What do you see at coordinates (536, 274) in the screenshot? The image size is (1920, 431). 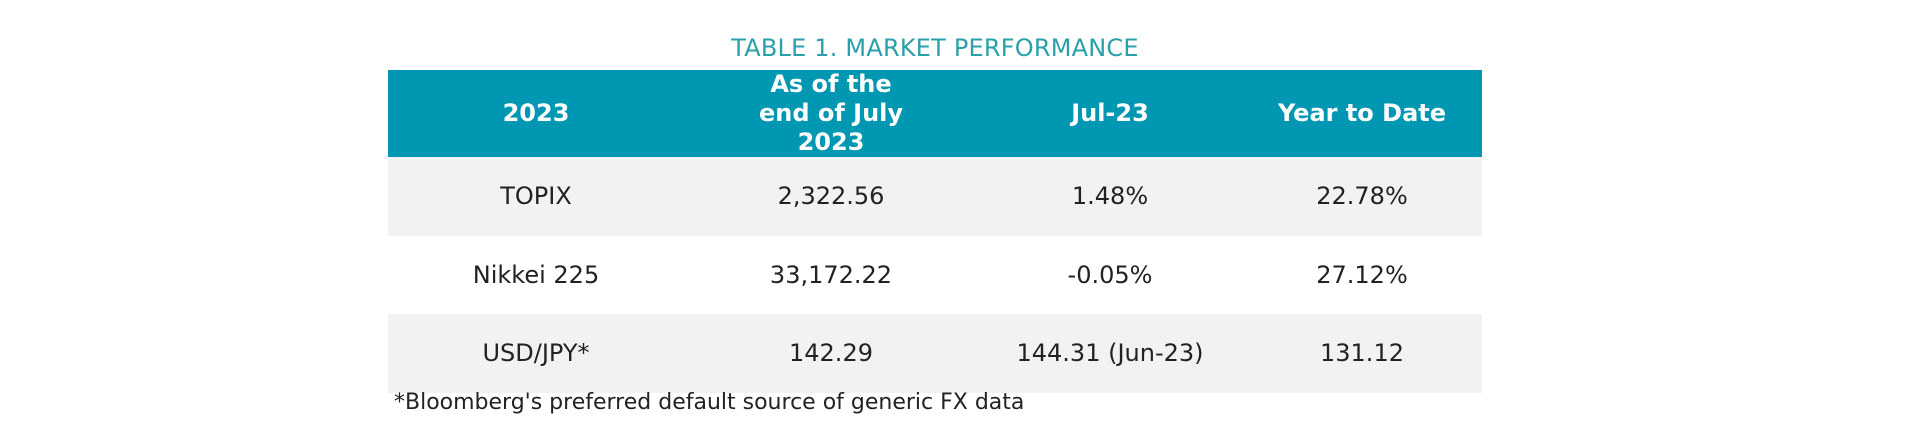 I see `table-cell: Nikkei 225` at bounding box center [536, 274].